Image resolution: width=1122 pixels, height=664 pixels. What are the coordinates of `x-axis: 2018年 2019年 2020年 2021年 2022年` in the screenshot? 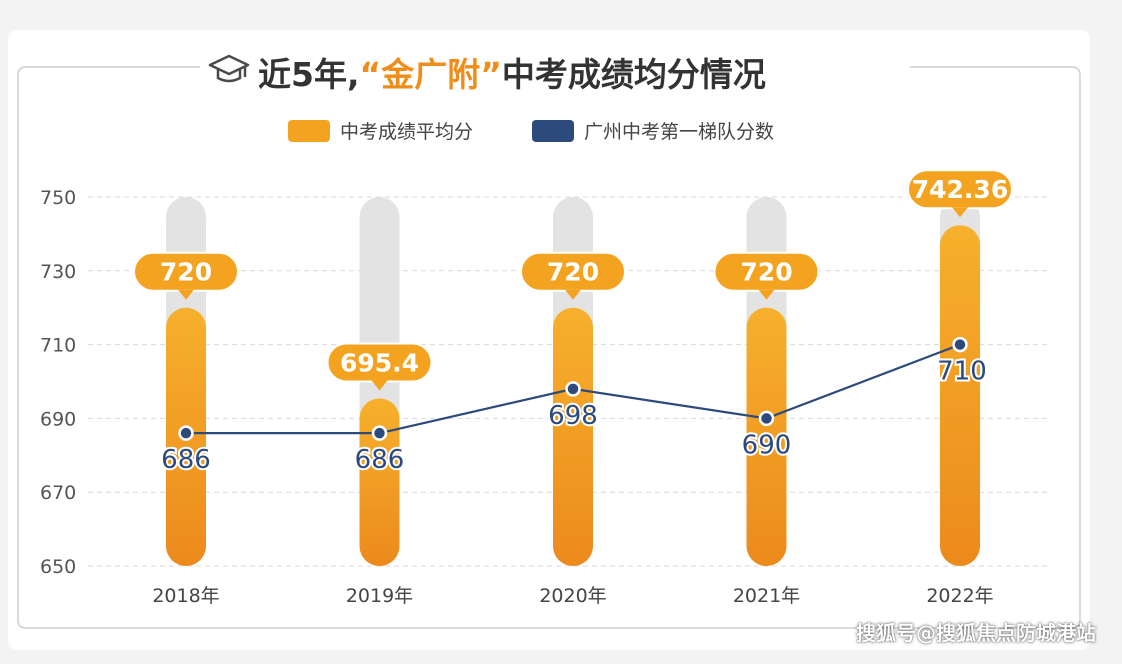 It's located at (572, 596).